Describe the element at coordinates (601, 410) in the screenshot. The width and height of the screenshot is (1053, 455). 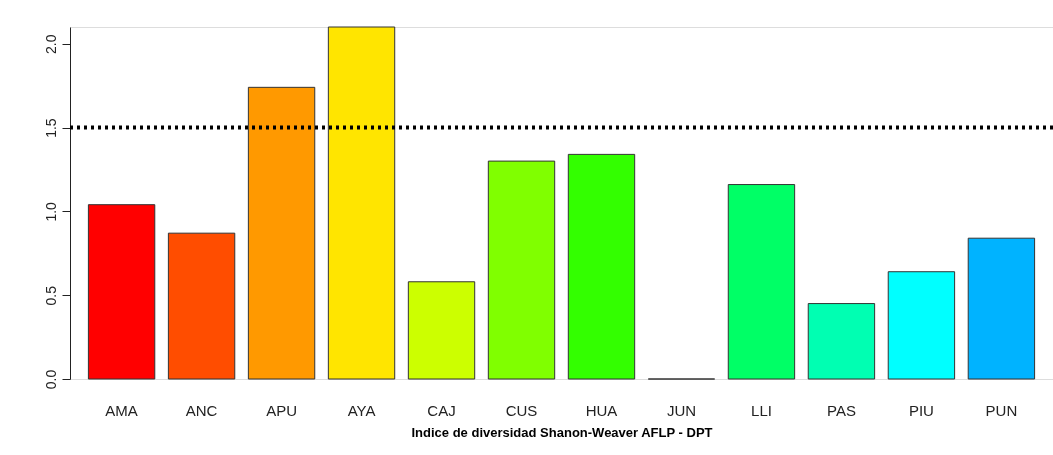
I see `x-tick-label: HUA` at that location.